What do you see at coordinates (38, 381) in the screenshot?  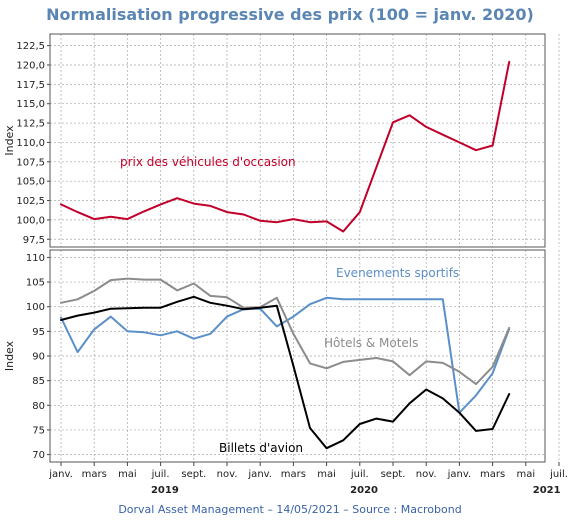 I see `y-tick-label: 85` at bounding box center [38, 381].